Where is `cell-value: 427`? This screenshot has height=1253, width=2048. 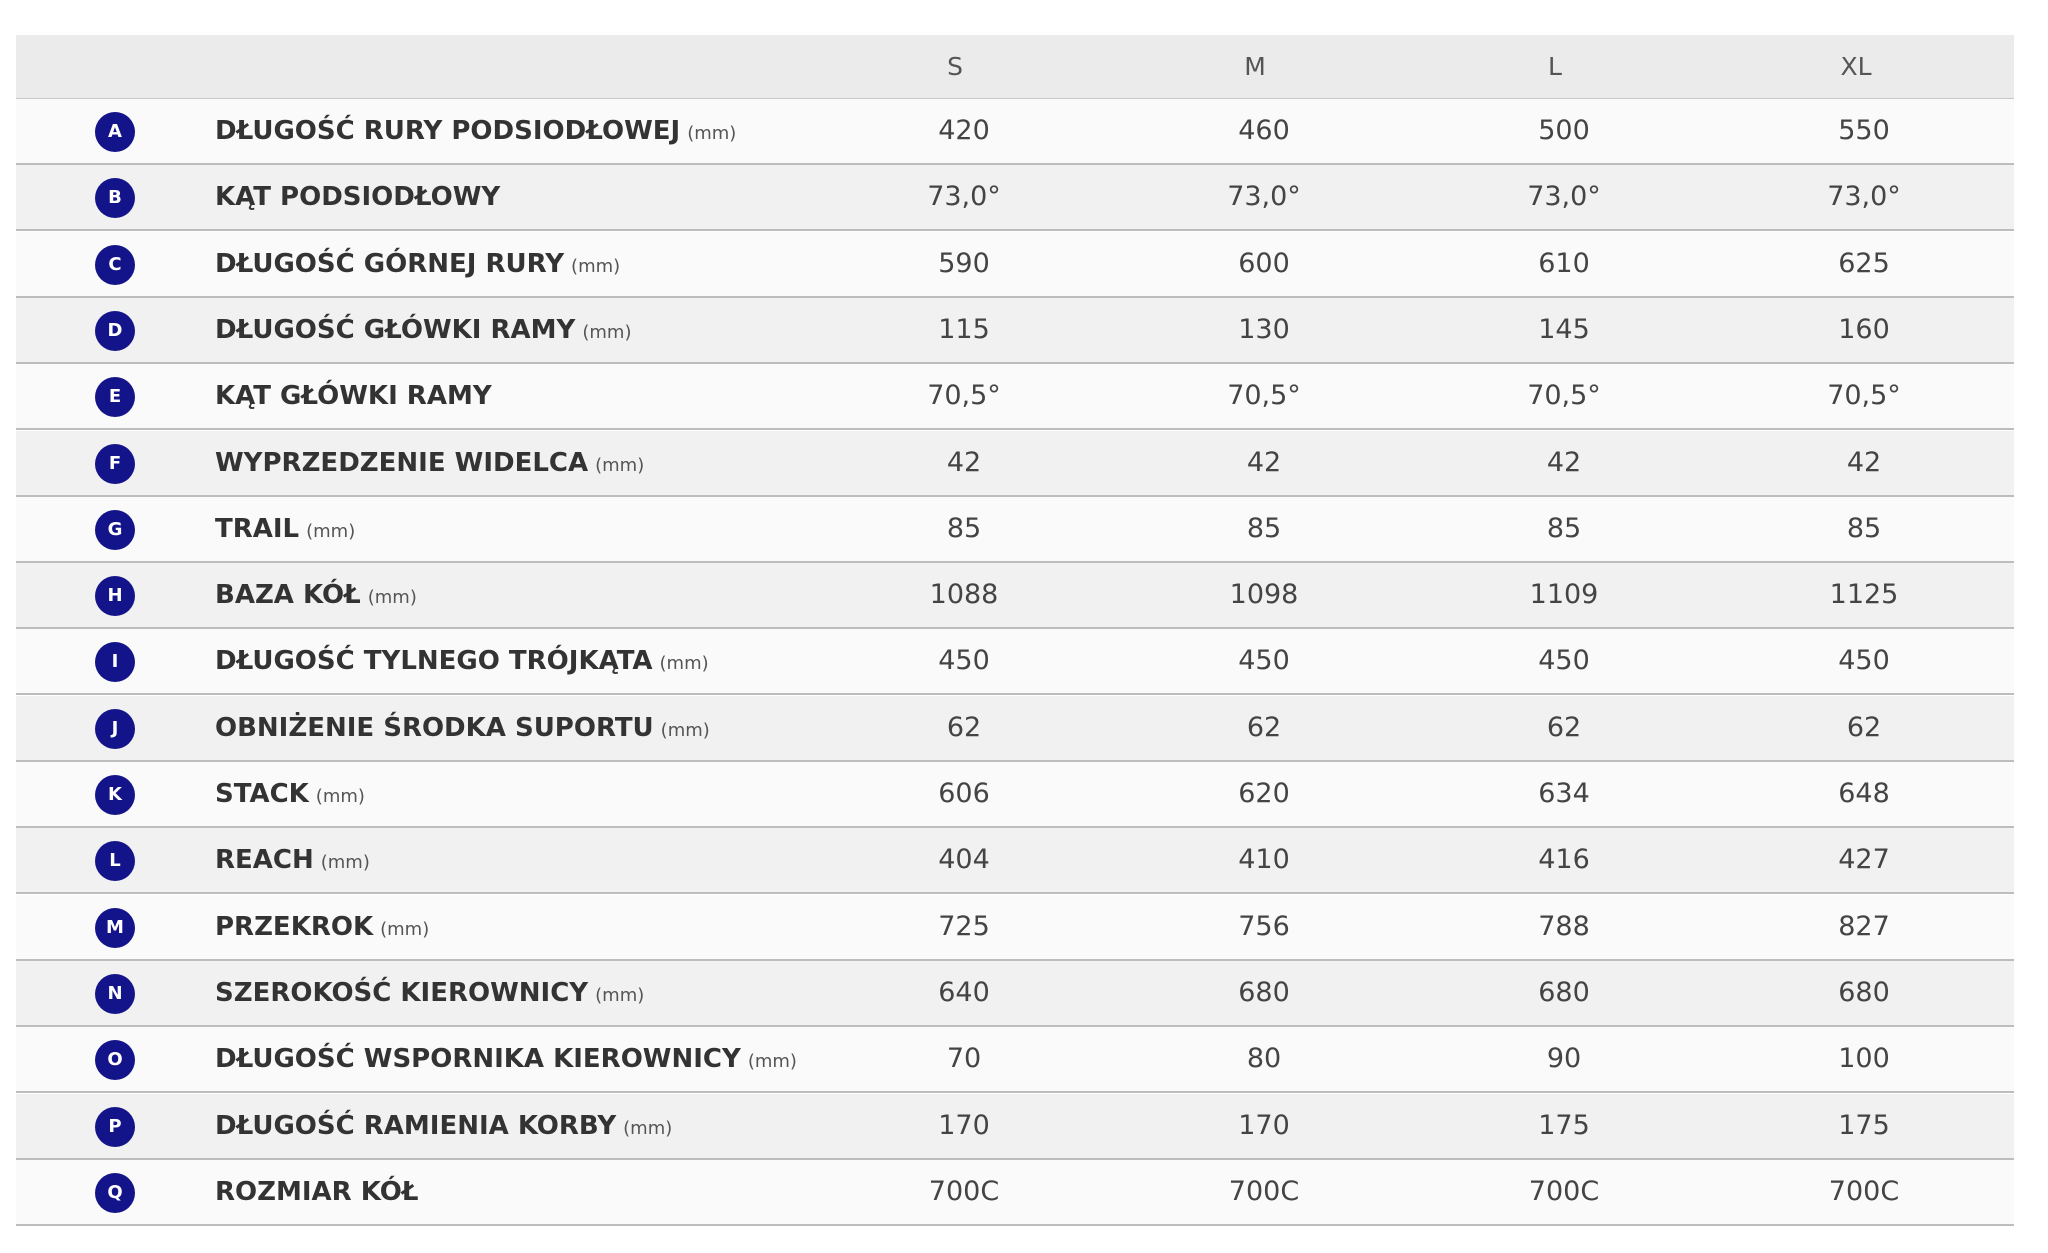 cell-value: 427 is located at coordinates (1864, 860).